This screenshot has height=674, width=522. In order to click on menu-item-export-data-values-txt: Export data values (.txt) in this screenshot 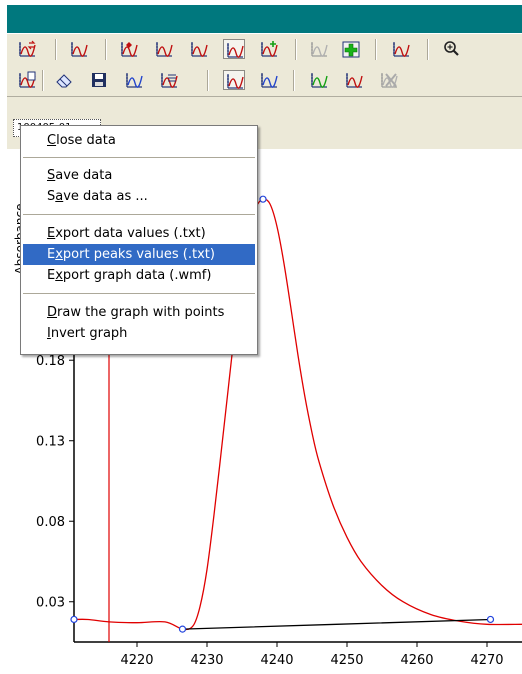, I will do `click(126, 233)`.